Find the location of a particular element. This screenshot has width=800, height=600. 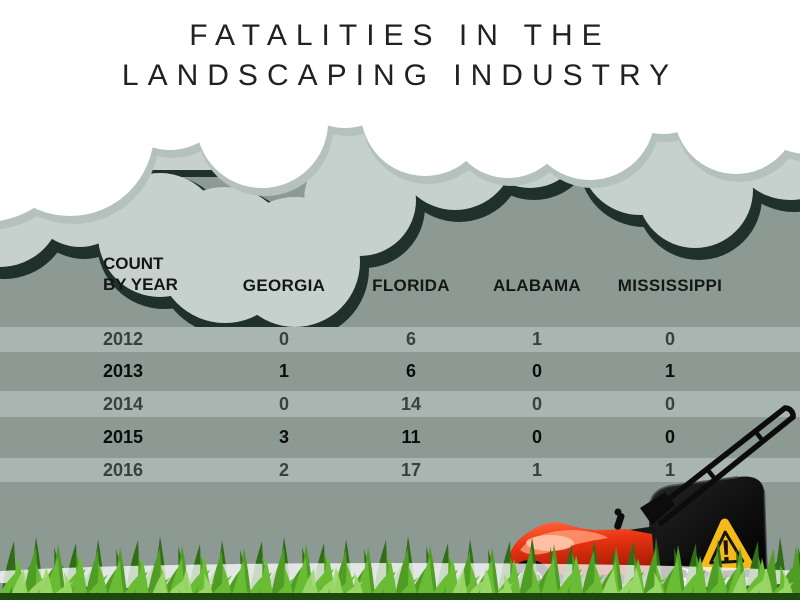

table-row: 2016 2 17 1 1 is located at coordinates (400, 470).